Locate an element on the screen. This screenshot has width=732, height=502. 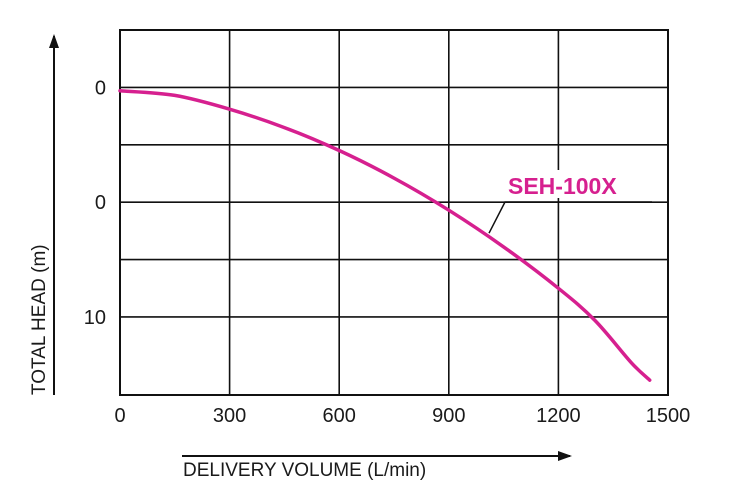
y-axis-title: TOTAL HEAD (m) is located at coordinates (39, 319).